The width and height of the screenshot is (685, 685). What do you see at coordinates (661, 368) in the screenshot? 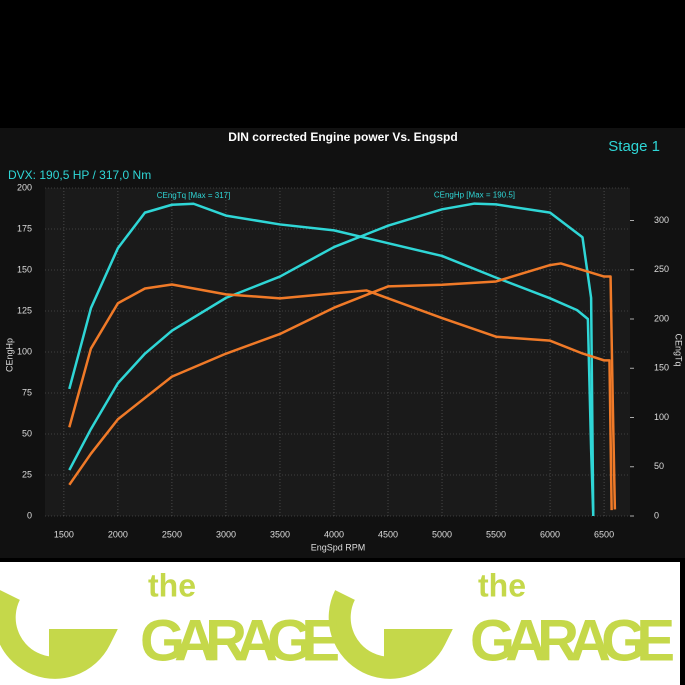
I see `y2-tick-label: 150` at bounding box center [661, 368].